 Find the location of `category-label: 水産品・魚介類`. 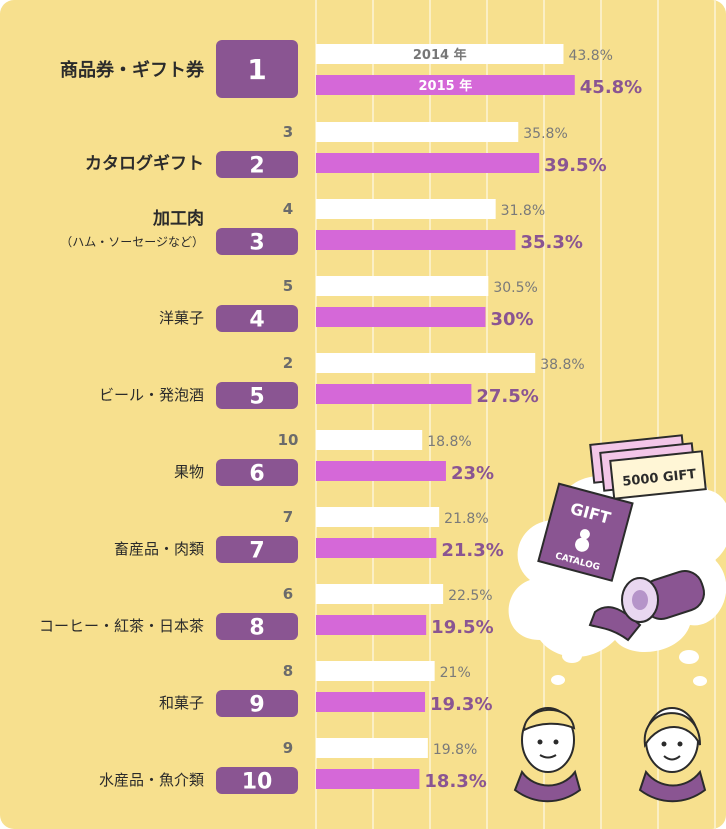

category-label: 水産品・魚介類 is located at coordinates (151, 780).